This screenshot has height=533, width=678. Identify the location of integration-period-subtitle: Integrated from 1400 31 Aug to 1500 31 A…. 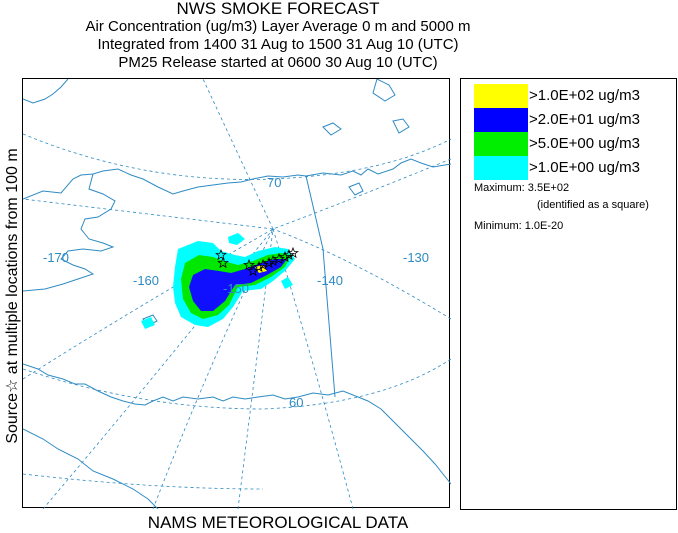
(278, 44).